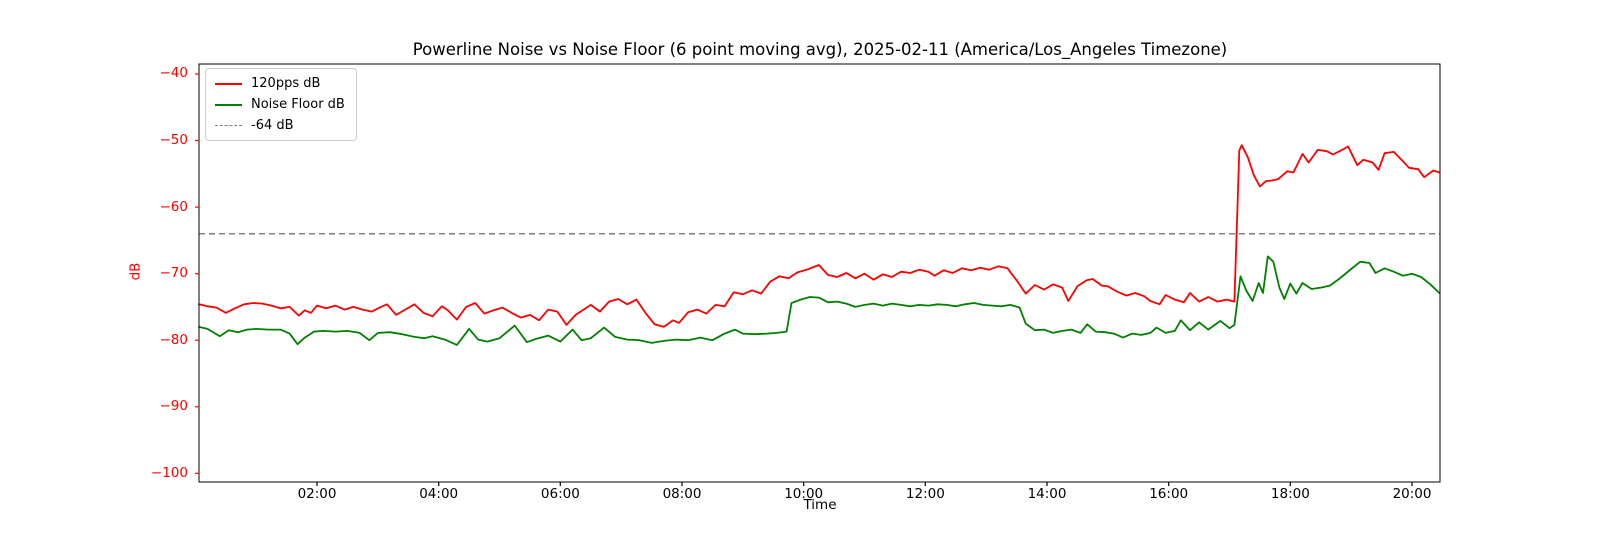 Image resolution: width=1600 pixels, height=540 pixels. Describe the element at coordinates (804, 494) in the screenshot. I see `x-tick-label: 10:00` at that location.